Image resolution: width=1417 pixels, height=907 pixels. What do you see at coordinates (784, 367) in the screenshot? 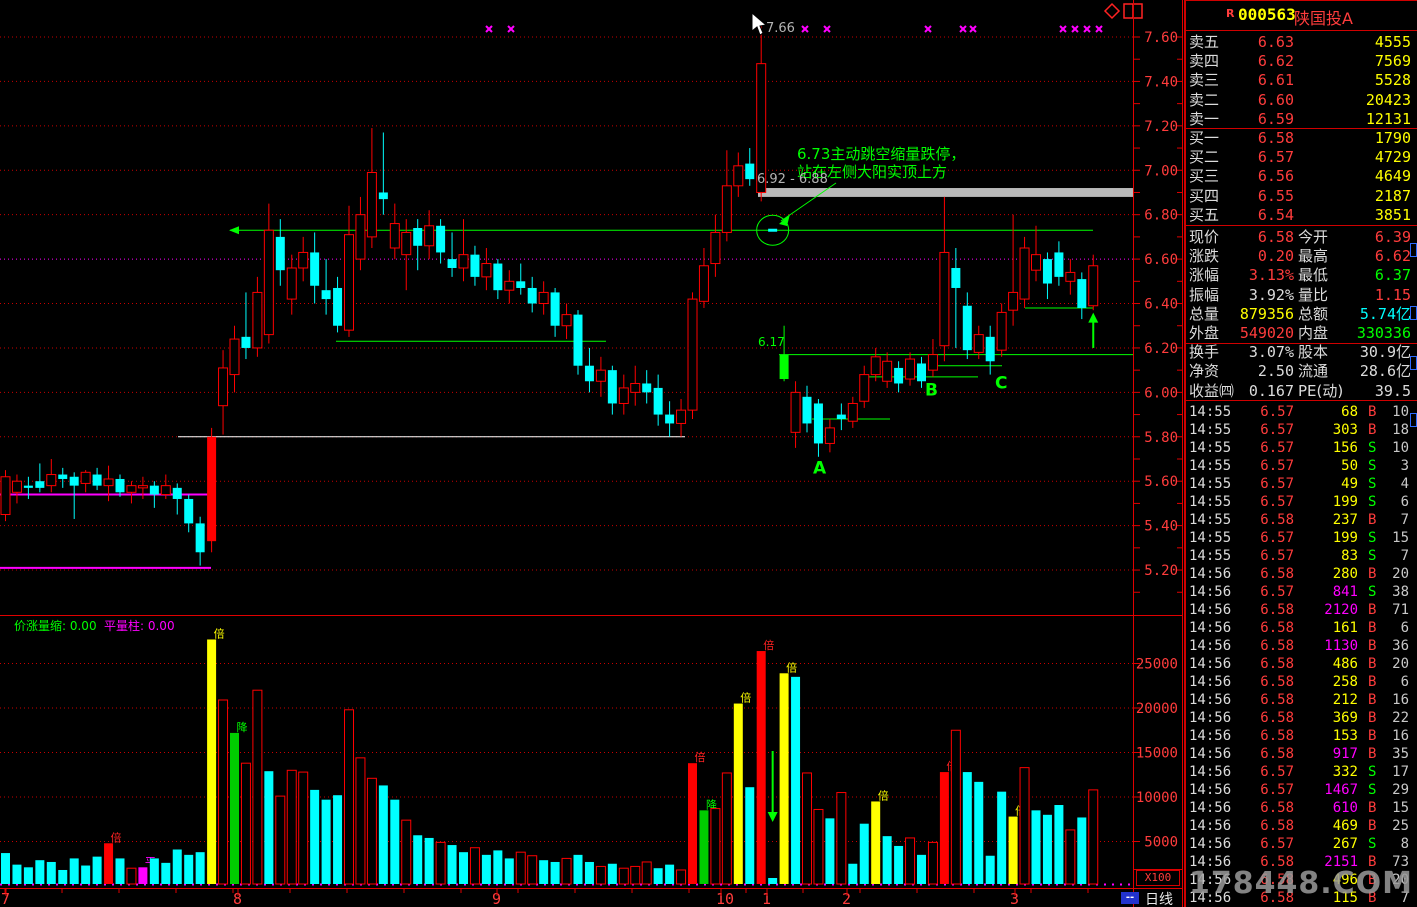
I see `candle-limit-down` at bounding box center [784, 367].